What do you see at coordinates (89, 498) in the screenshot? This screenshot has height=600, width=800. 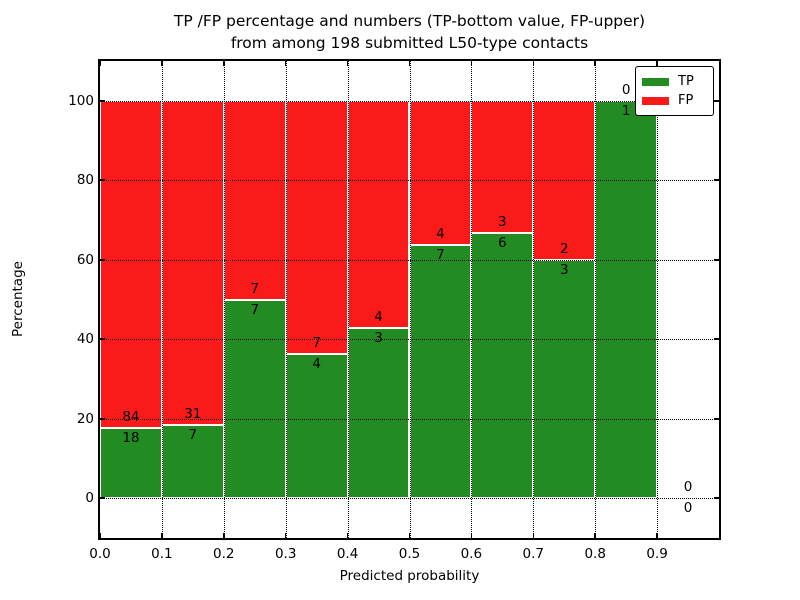 I see `y-tick-label-0: 0` at bounding box center [89, 498].